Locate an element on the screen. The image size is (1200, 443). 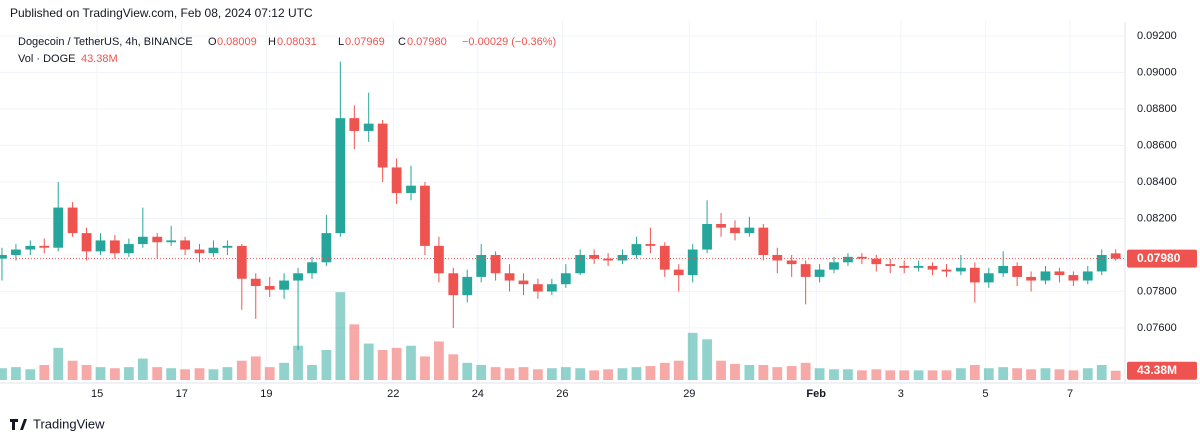
legend-value: 43.38M is located at coordinates (99, 59).